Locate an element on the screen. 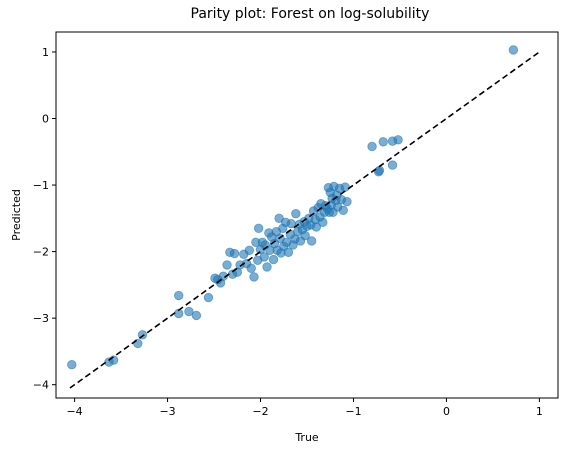 The image size is (565, 455). y-tick-label: −3 is located at coordinates (41, 318).